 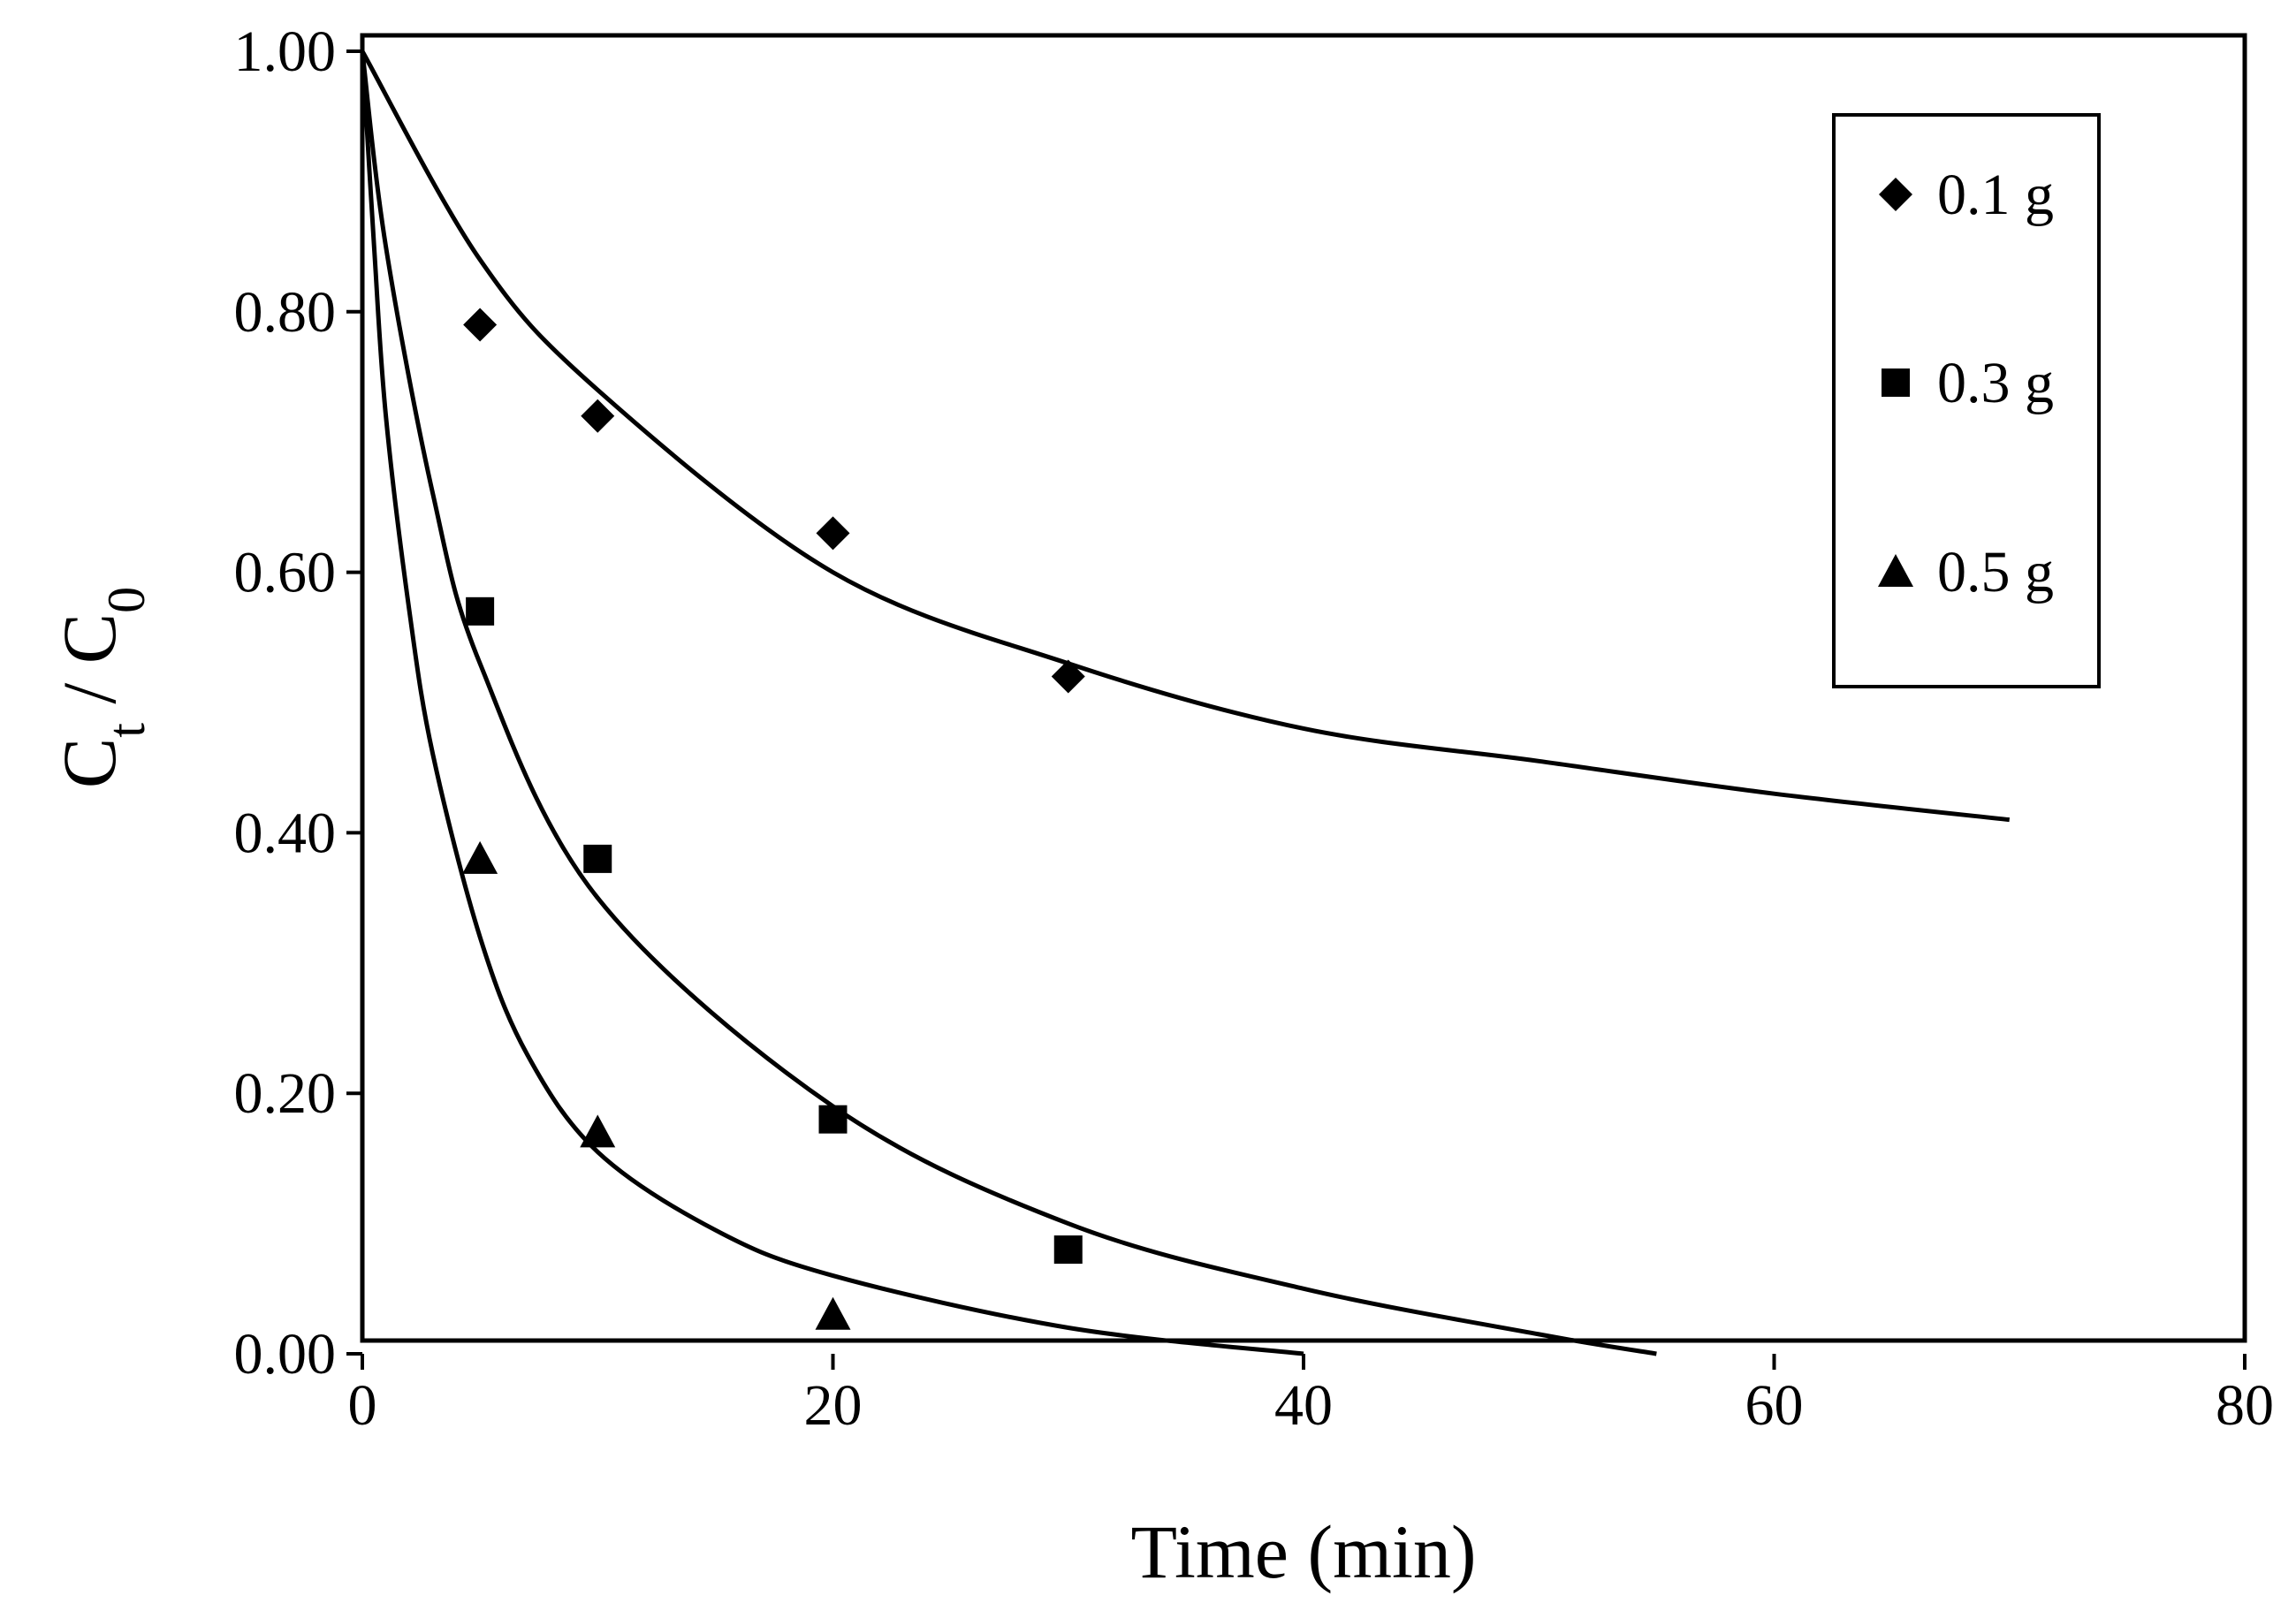 I want to click on legend-box, so click(x=1967, y=400).